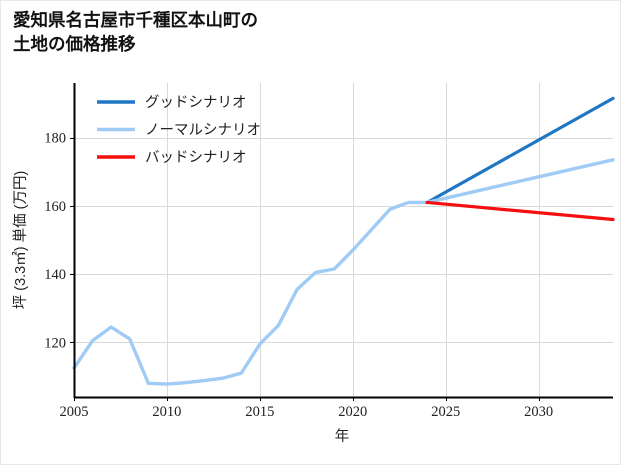 The width and height of the screenshot is (621, 466). Describe the element at coordinates (55, 343) in the screenshot. I see `y-tick-label: 120` at that location.